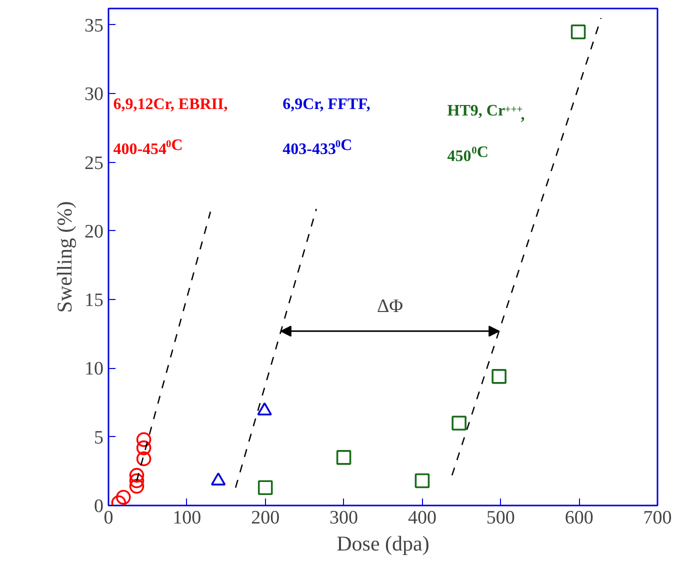 The height and width of the screenshot is (584, 678). Describe the element at coordinates (64, 257) in the screenshot. I see `y-axis-title: Swelling (%)` at that location.